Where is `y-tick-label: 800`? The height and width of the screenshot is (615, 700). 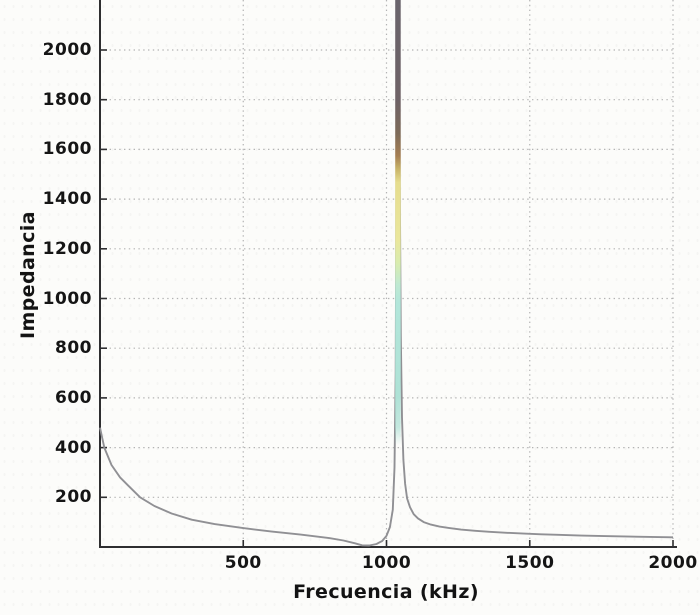
y-tick-label: 800 is located at coordinates (73, 348).